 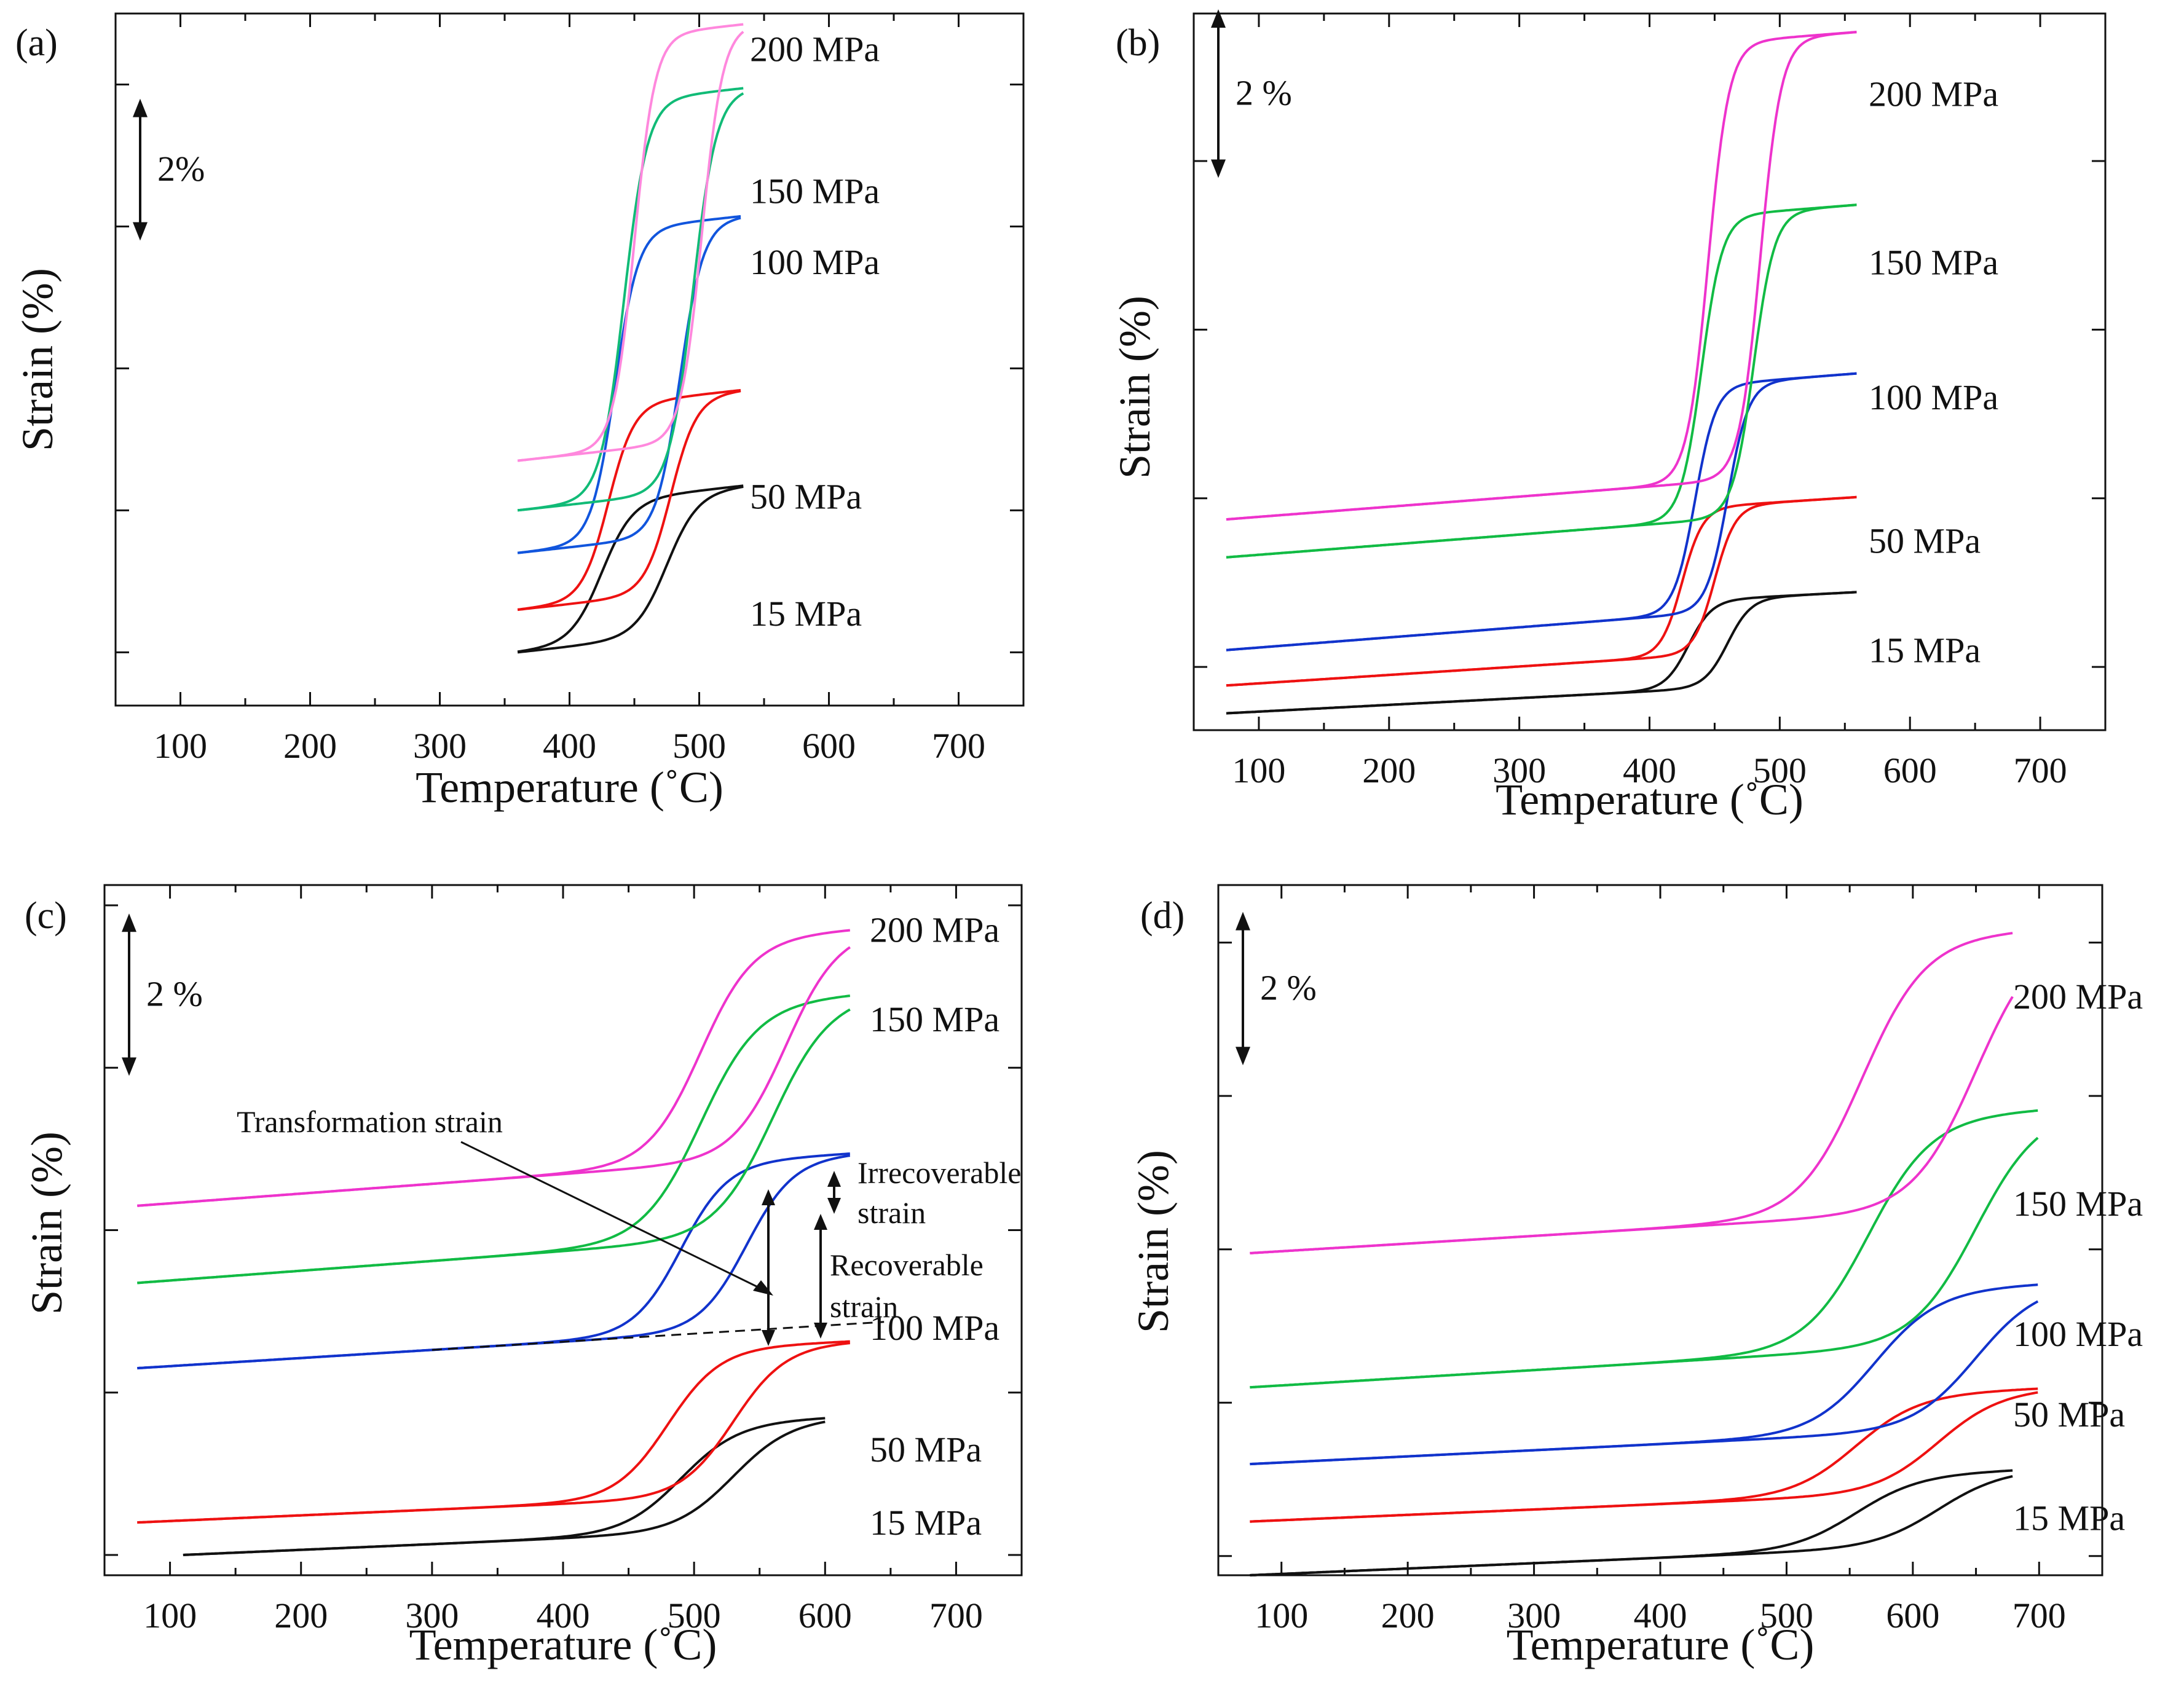 I want to click on panel-label: (d), so click(x=1162, y=916).